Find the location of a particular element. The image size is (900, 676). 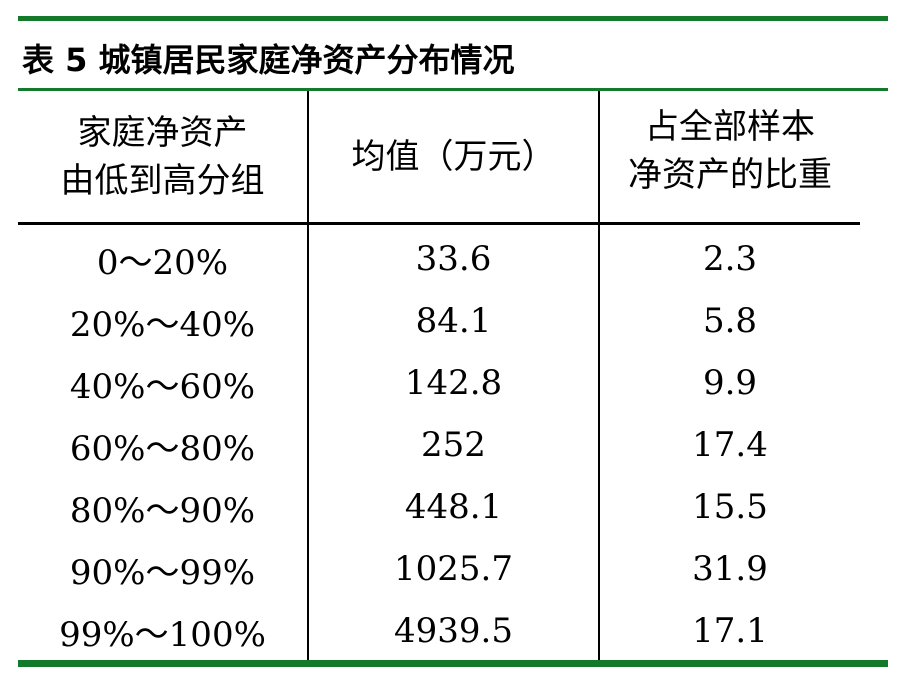

cell-share: 9.9 is located at coordinates (730, 383).